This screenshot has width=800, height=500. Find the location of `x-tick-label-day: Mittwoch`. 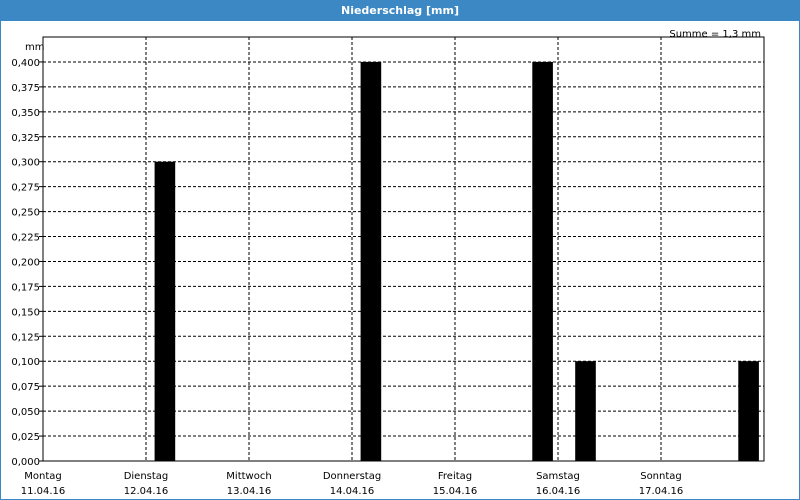

x-tick-label-day: Mittwoch is located at coordinates (248, 476).